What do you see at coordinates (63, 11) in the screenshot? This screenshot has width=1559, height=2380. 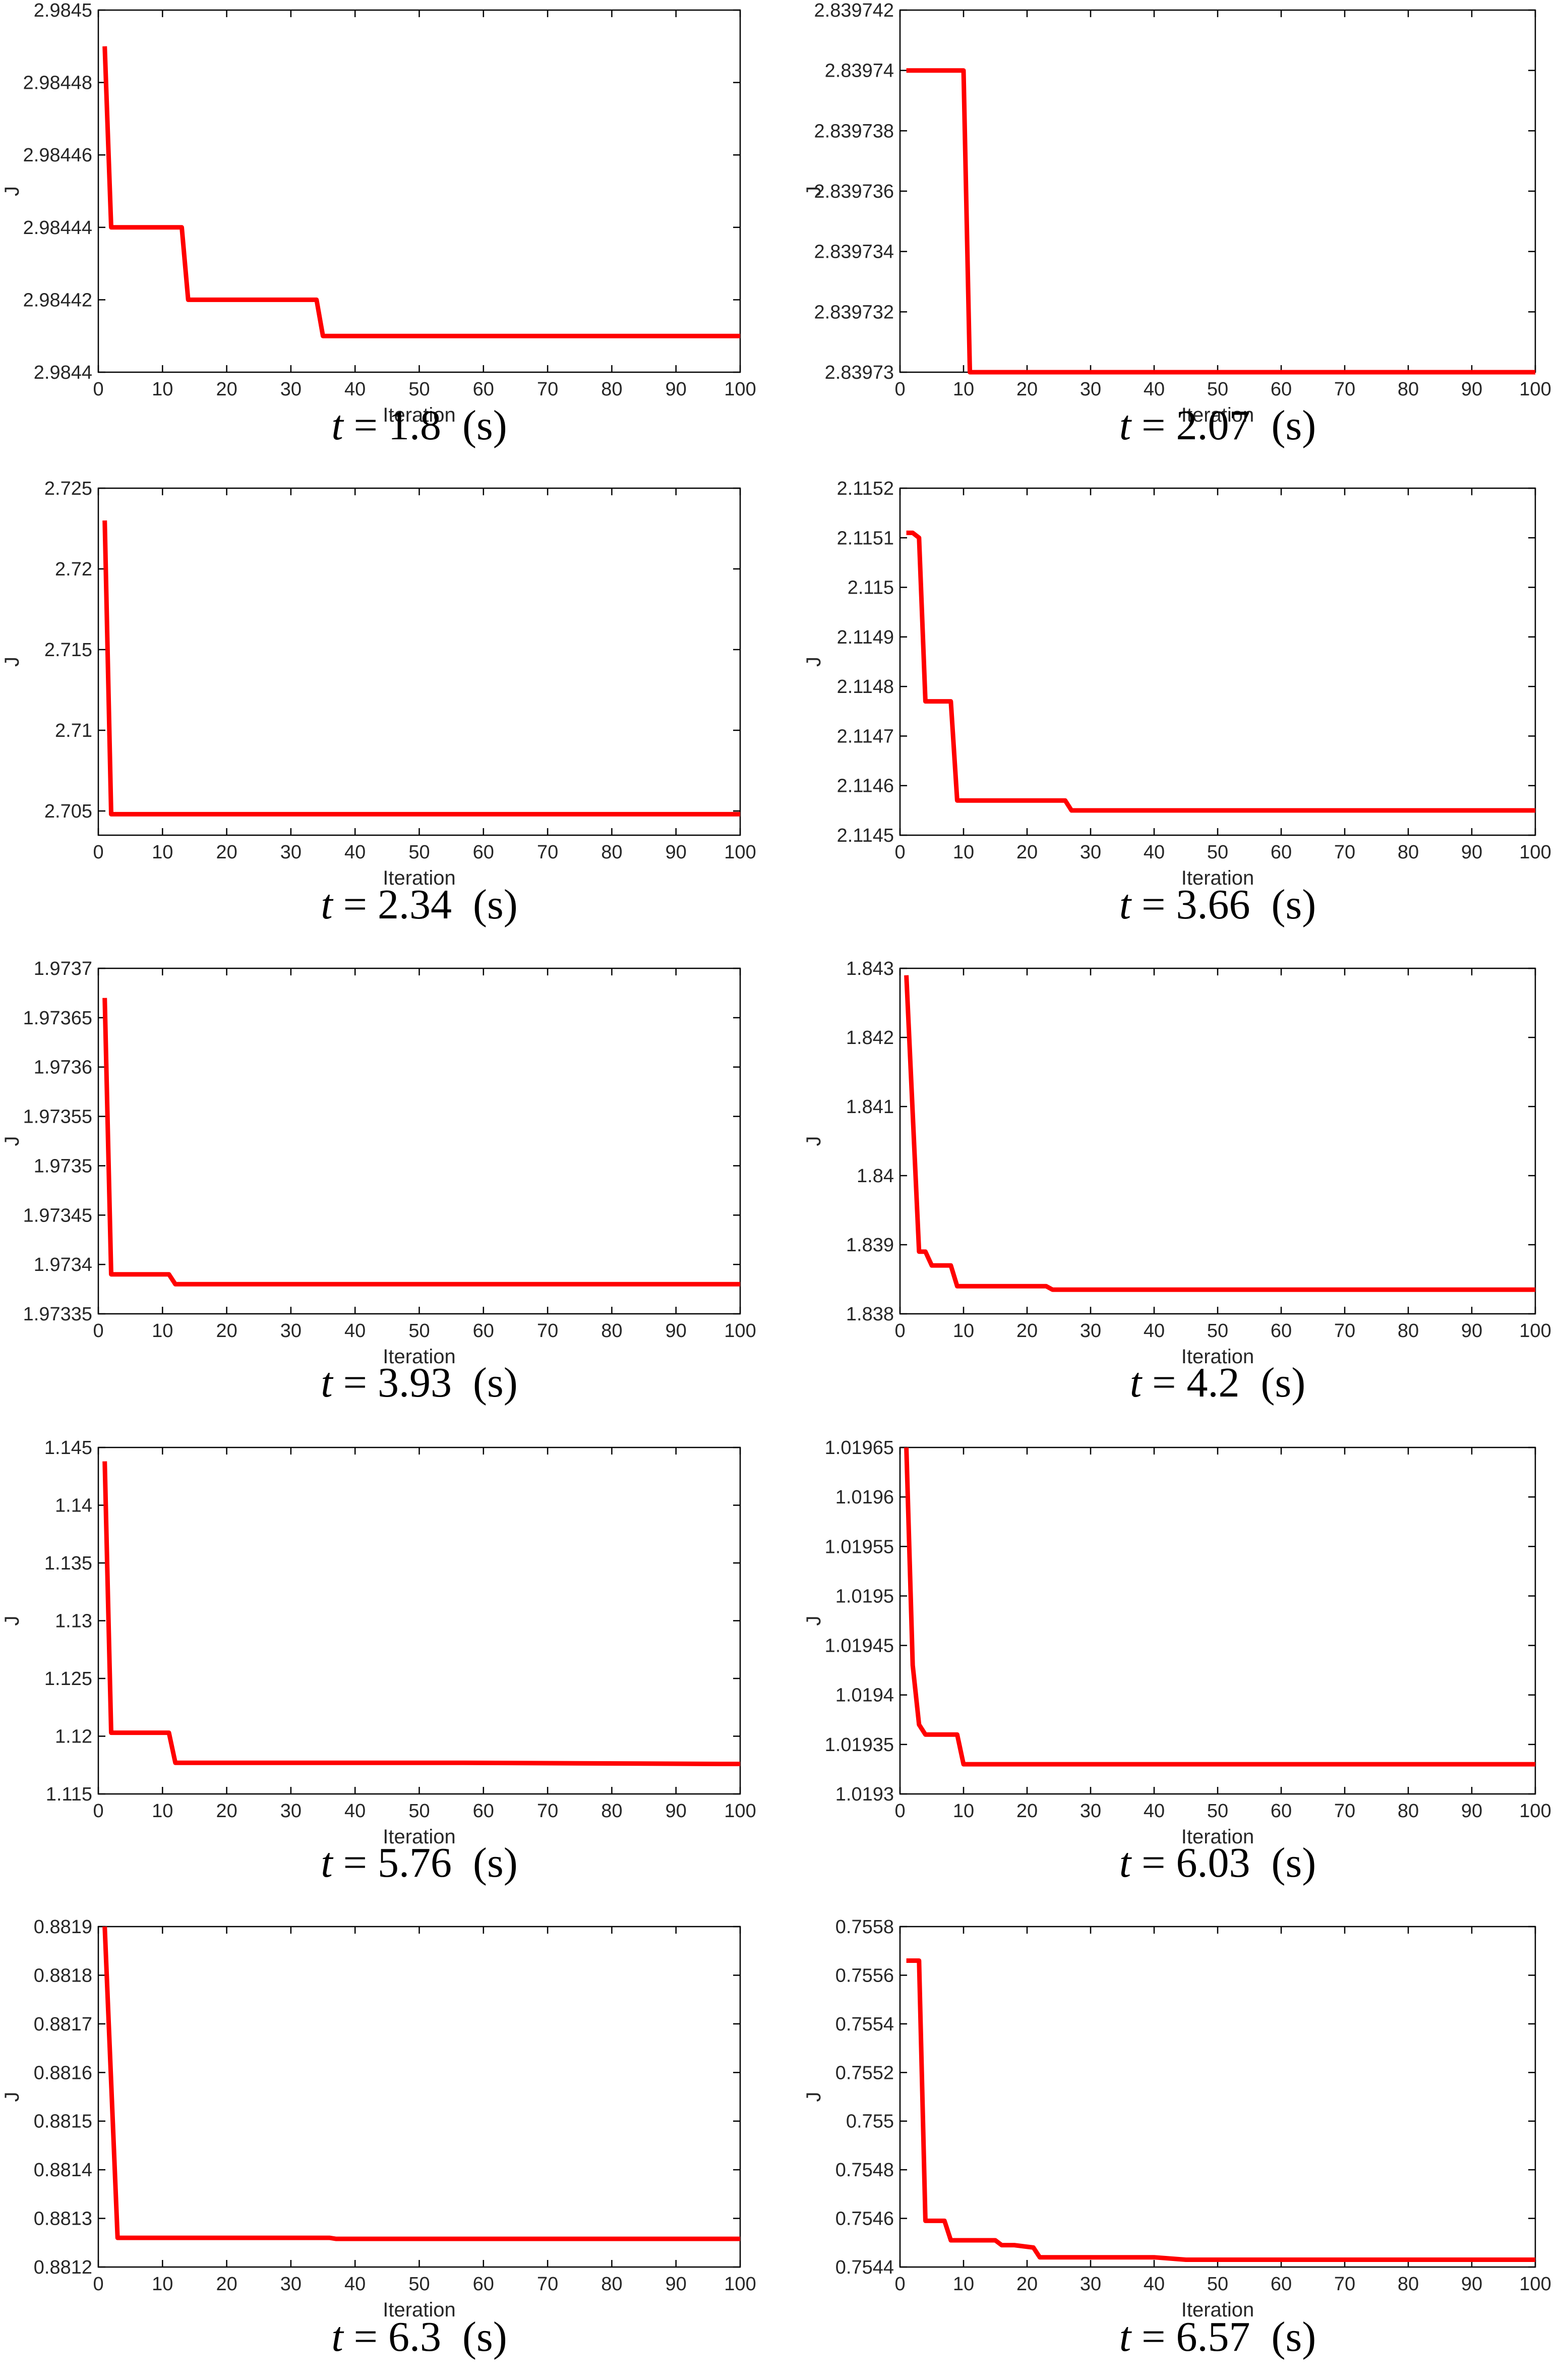 I see `y-tick-label: 2.9845` at bounding box center [63, 11].